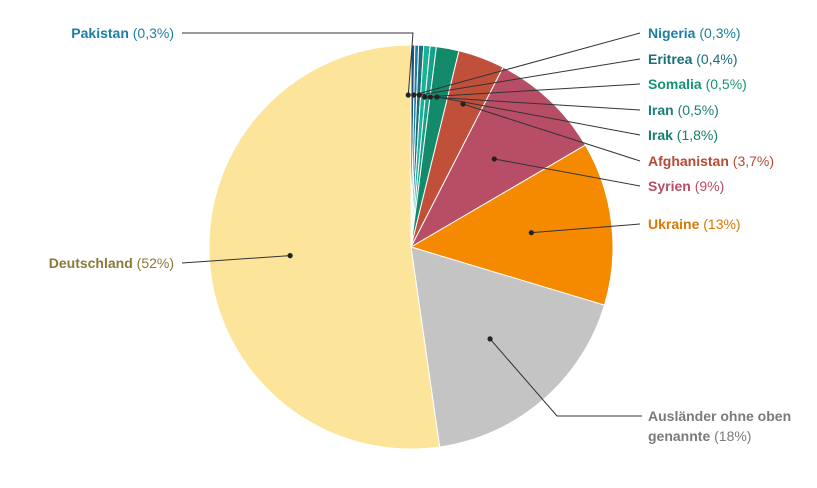  Describe the element at coordinates (707, 186) in the screenshot. I see `label-pct-syrien: (9%)` at that location.